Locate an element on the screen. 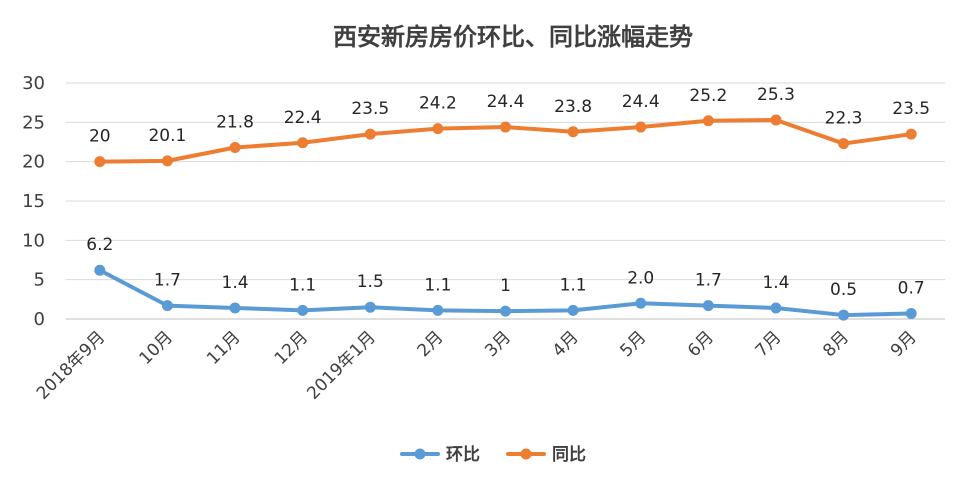 This screenshot has height=486, width=979. x-tick-label: 9月 is located at coordinates (904, 344).